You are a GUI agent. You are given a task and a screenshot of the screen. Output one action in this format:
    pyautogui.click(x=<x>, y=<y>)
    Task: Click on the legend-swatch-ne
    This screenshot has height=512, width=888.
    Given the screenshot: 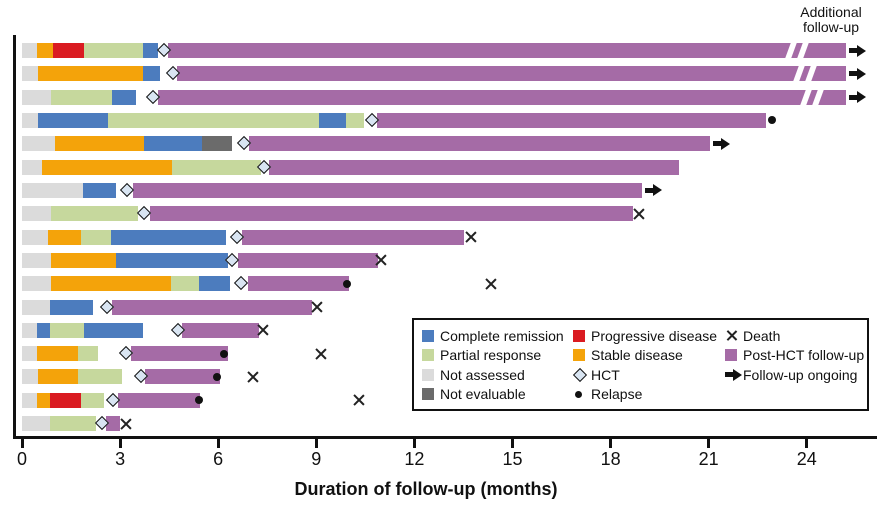 What is the action you would take?
    pyautogui.click(x=431, y=394)
    